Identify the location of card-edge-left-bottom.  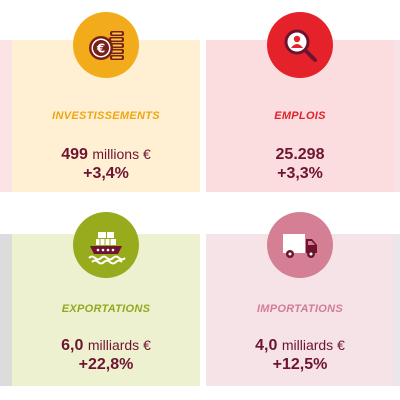
(6, 310).